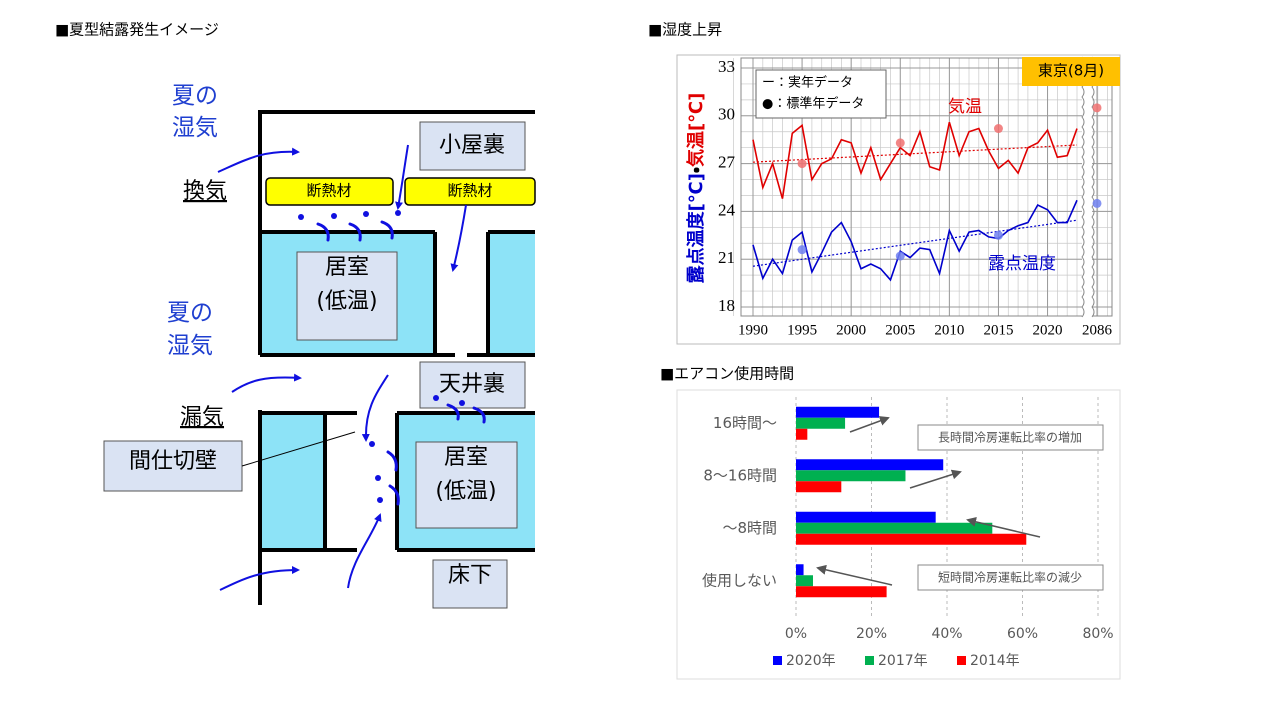  What do you see at coordinates (1048, 330) in the screenshot?
I see `x-tick-label: 2020` at bounding box center [1048, 330].